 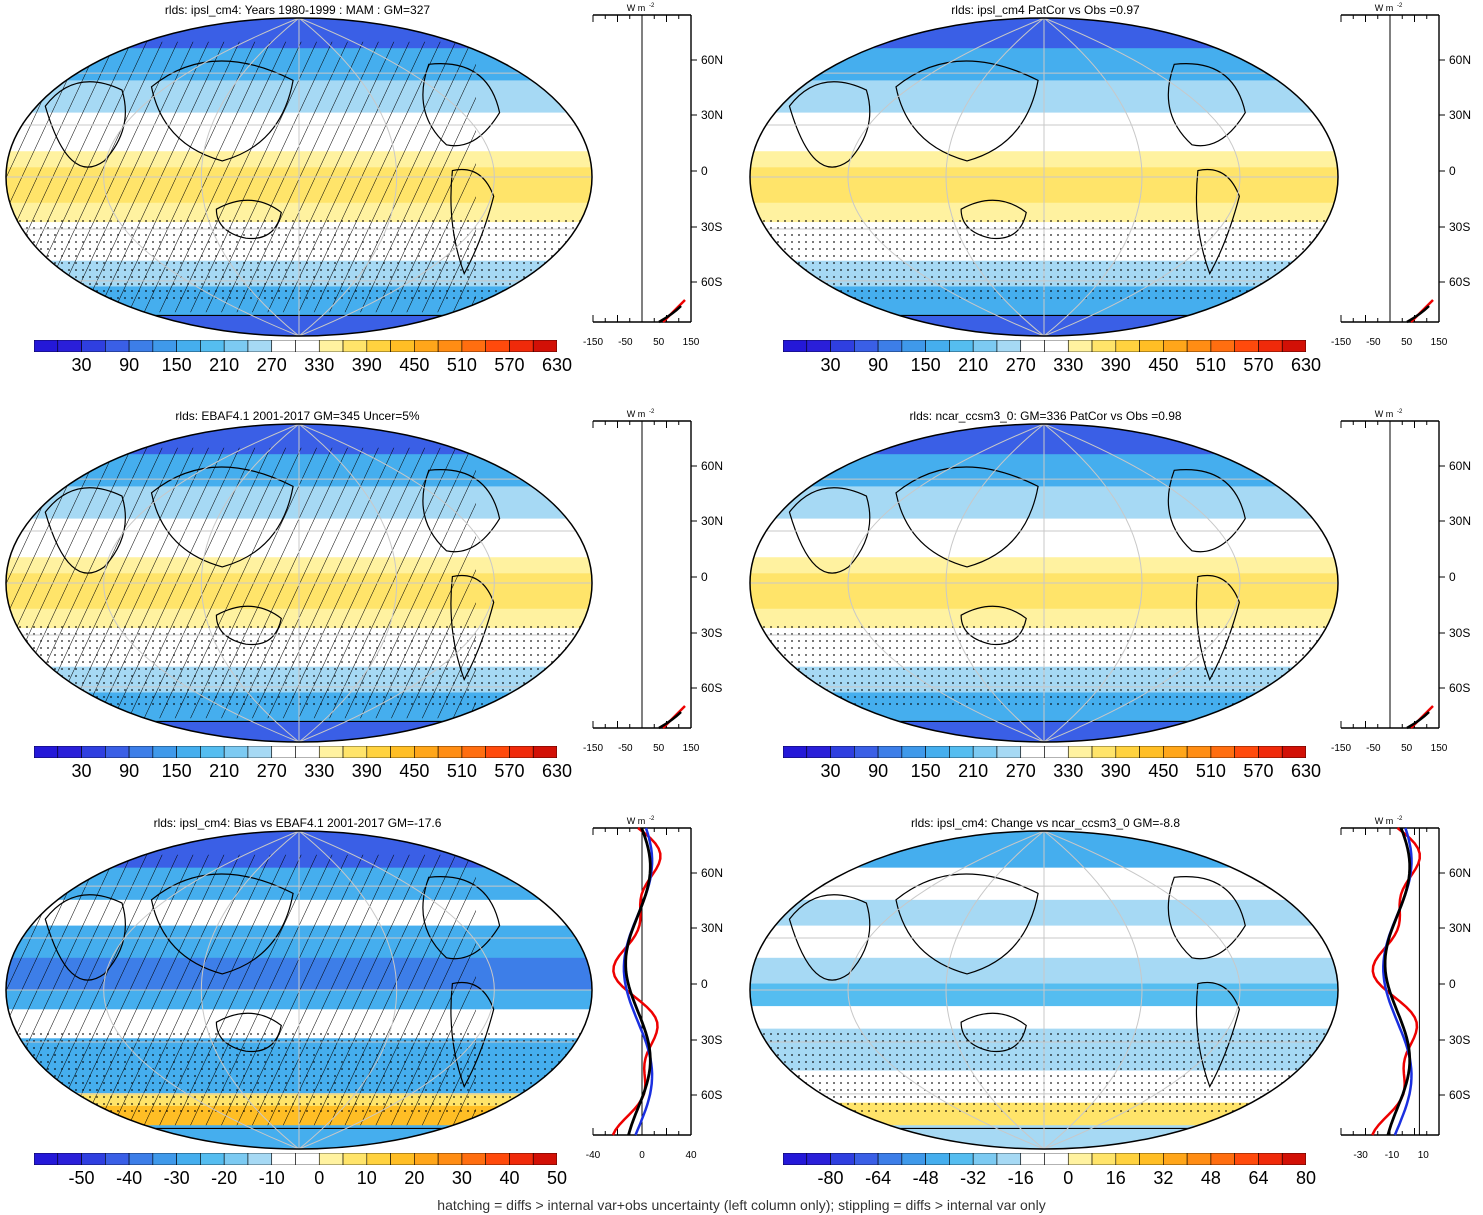 I want to click on zonal-mean-panel-2: W m -2 60N 30N 0 30S 60S -150 -50 50 150, so click(x=1401, y=175).